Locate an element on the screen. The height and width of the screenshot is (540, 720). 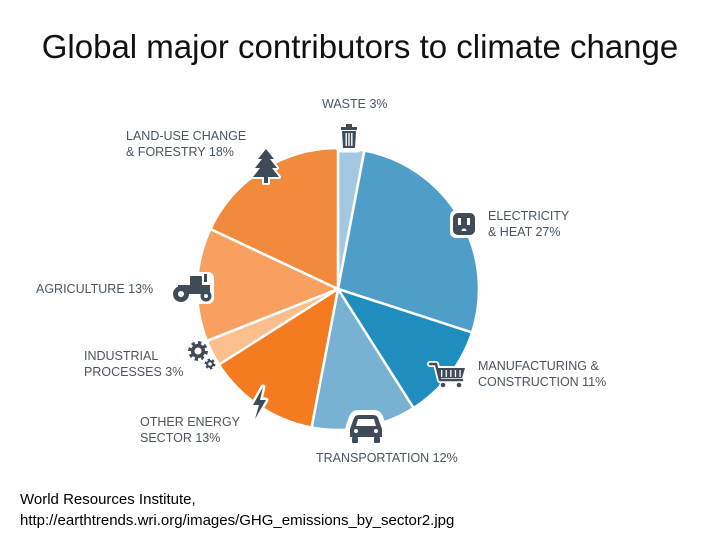
lightning-bolt-icon is located at coordinates (259, 403).